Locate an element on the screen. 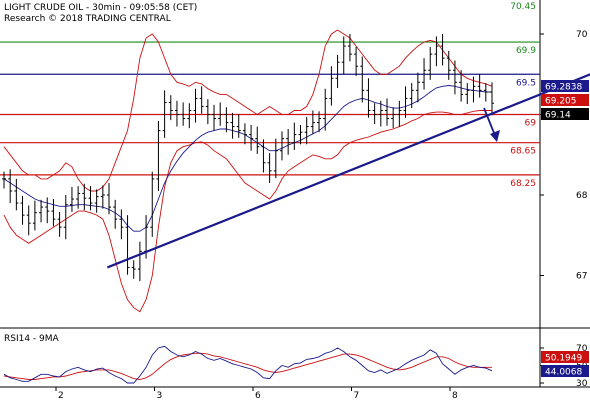 The width and height of the screenshot is (590, 400). x-axis: 2 3 6 7 8 is located at coordinates (256, 393).